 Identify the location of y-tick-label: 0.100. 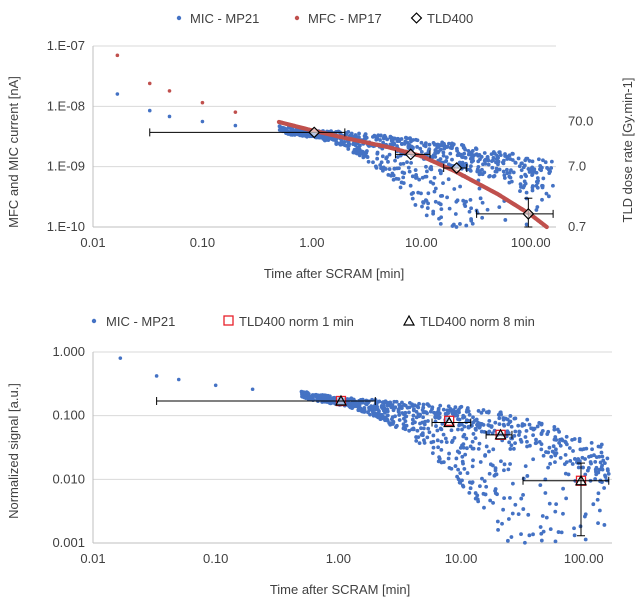
(68, 415).